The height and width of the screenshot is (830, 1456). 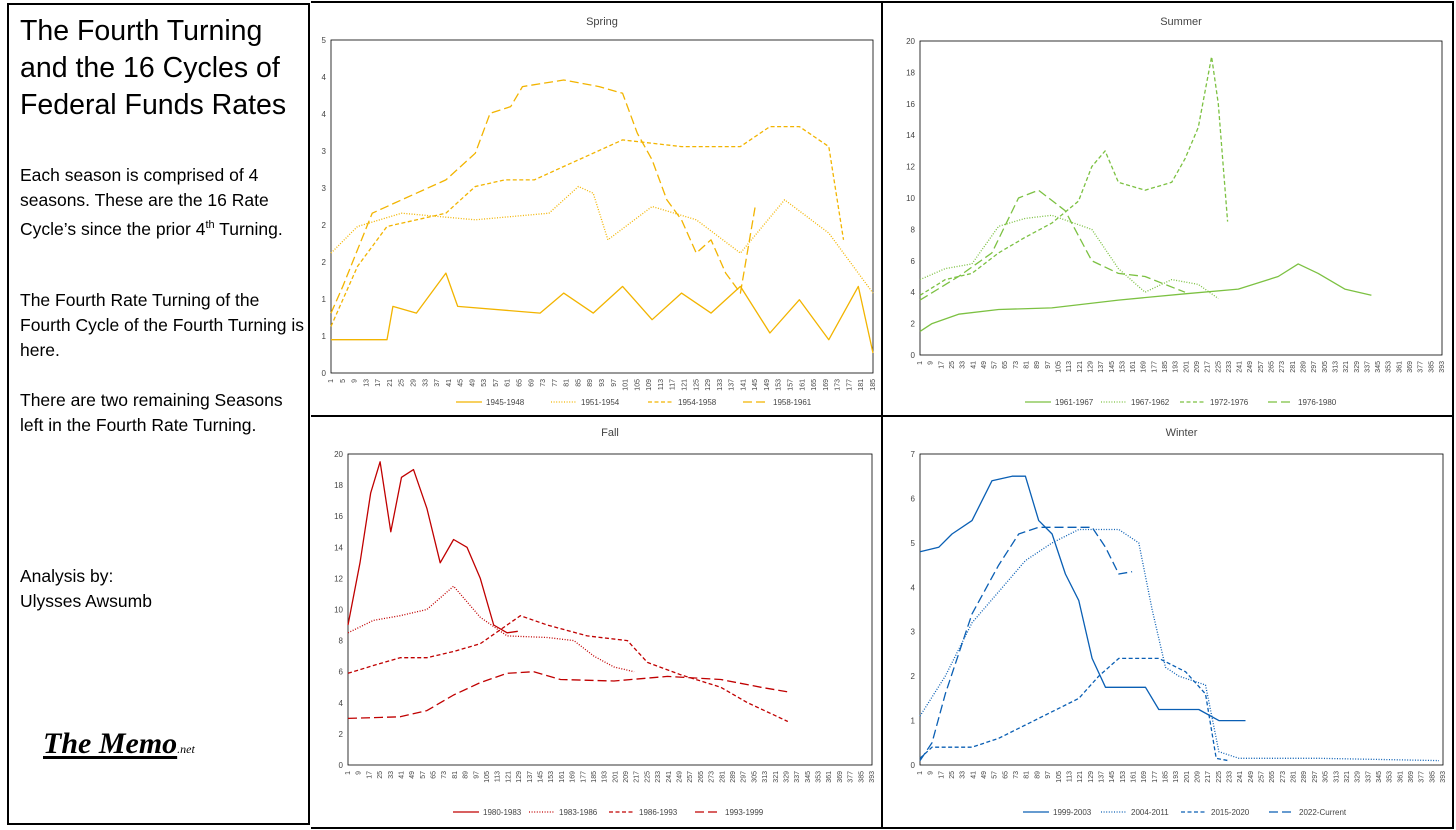 I want to click on x-tick-label: 305, so click(x=754, y=777).